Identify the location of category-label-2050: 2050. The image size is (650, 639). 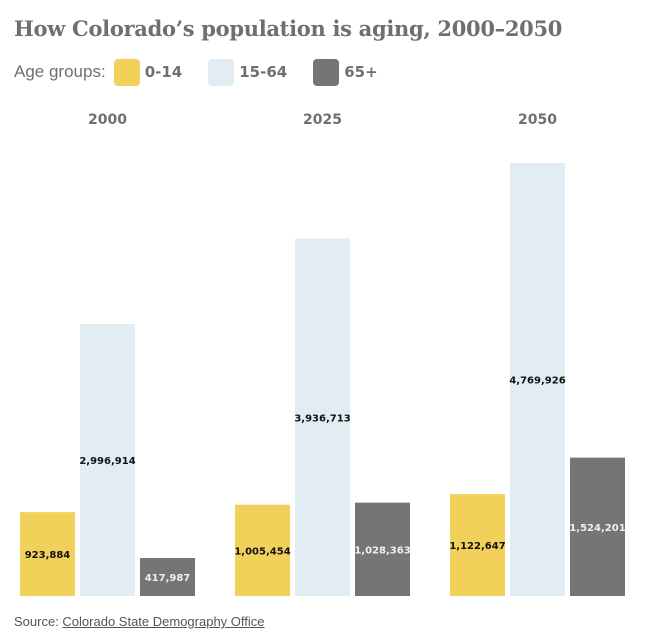
(537, 120).